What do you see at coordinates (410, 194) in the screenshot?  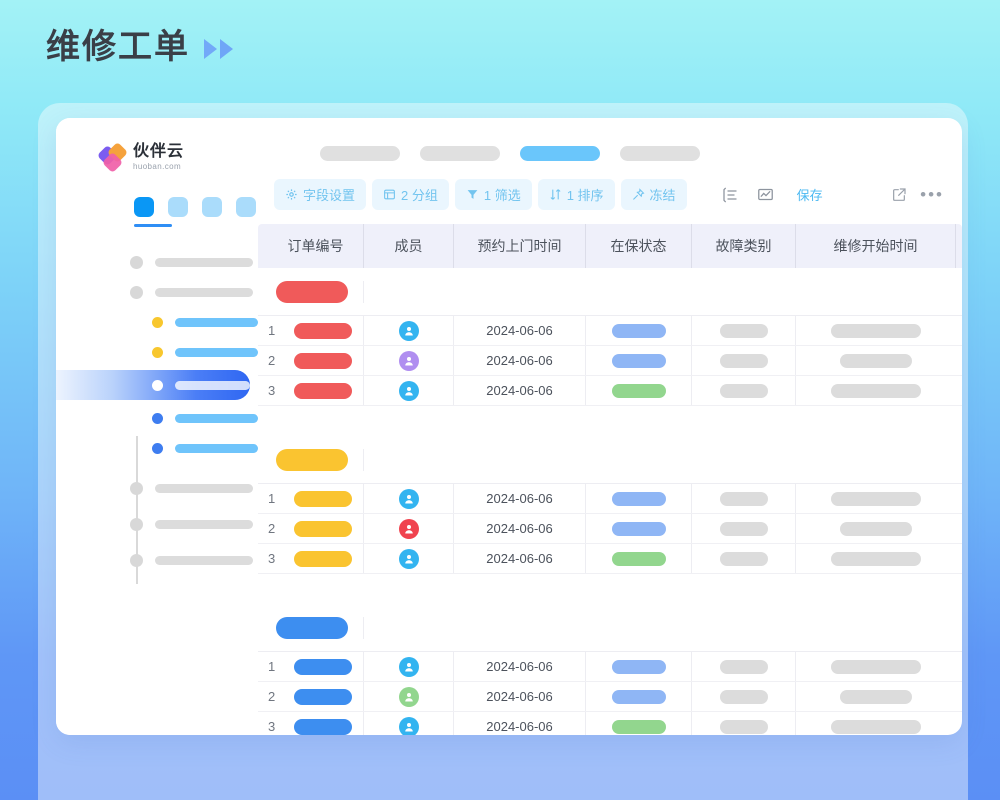 I see `group-button: 2 分组` at bounding box center [410, 194].